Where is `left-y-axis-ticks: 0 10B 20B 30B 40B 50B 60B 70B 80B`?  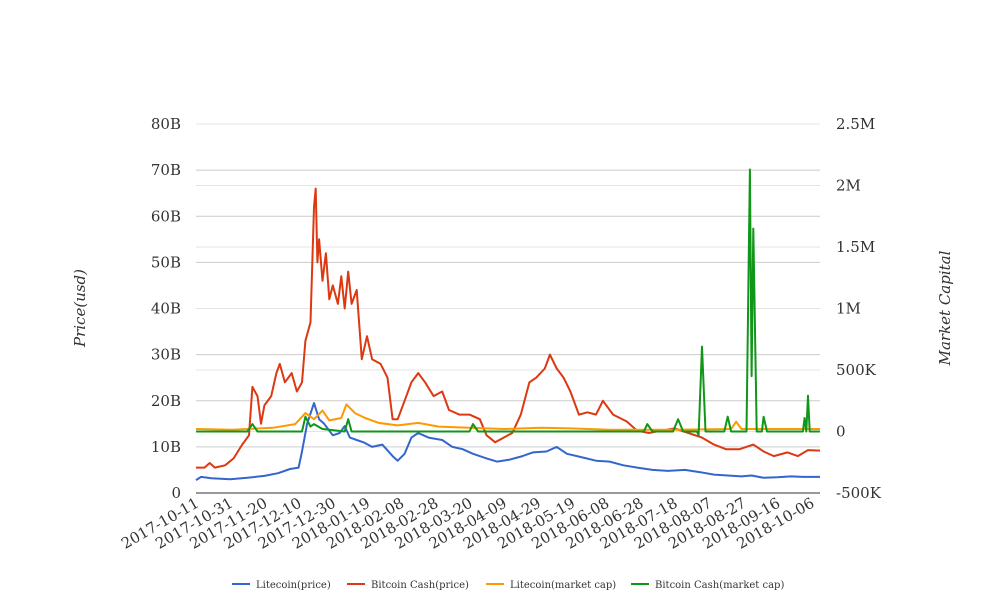 left-y-axis-ticks: 0 10B 20B 30B 40B 50B 60B 70B 80B is located at coordinates (166, 308).